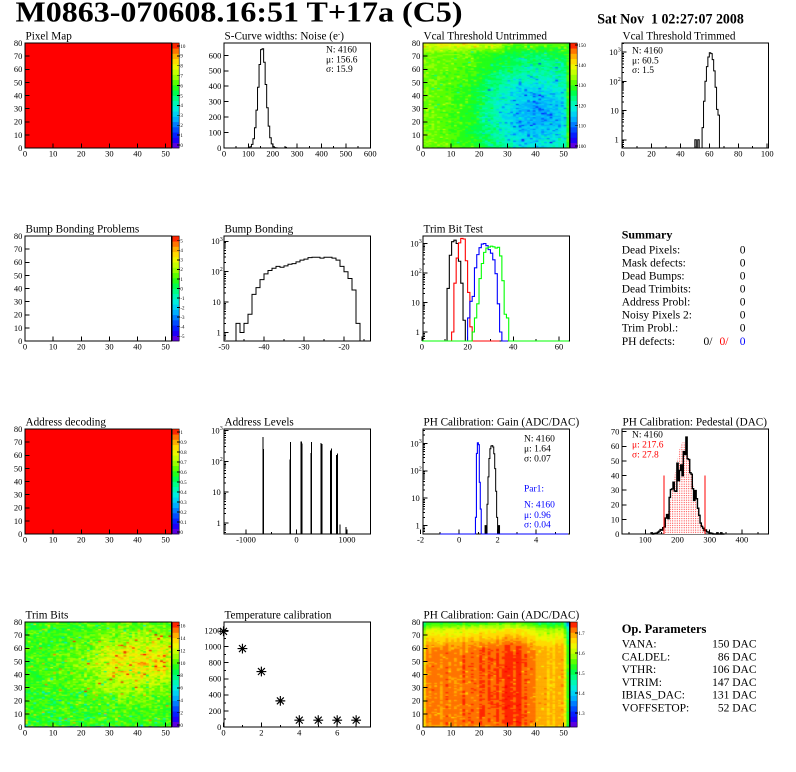  What do you see at coordinates (656, 709) in the screenshot?
I see `svg-text: VOFFSETOP:` at bounding box center [656, 709].